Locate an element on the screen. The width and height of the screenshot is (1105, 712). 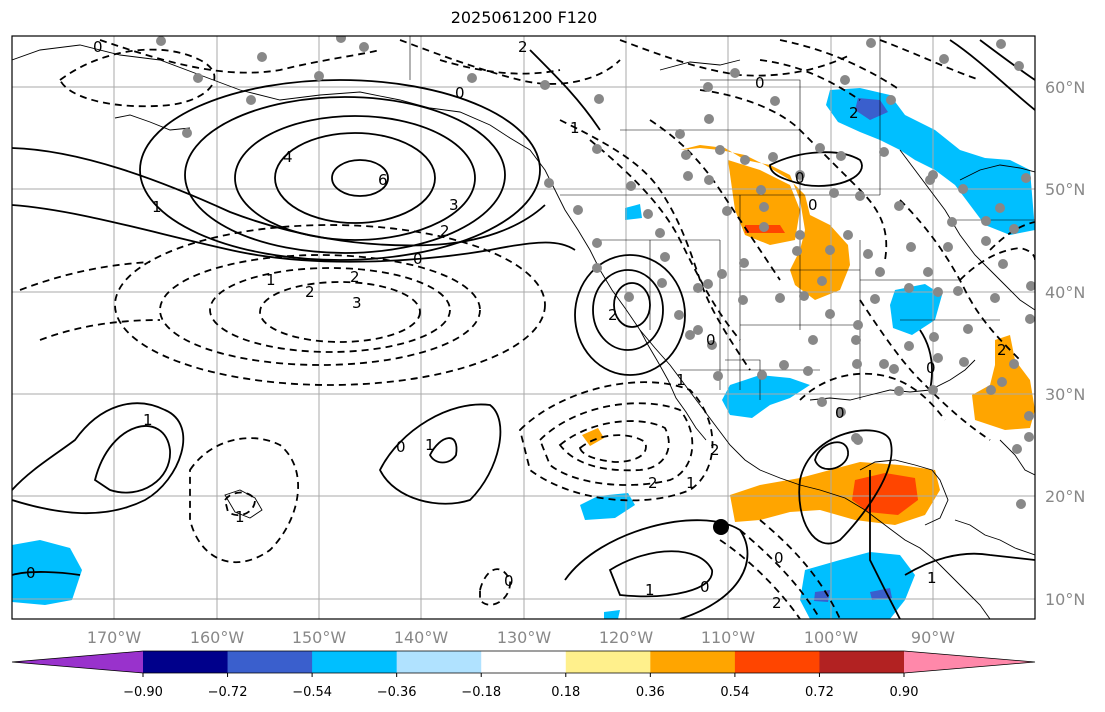
lon-tick-label: 110°W is located at coordinates (728, 637).